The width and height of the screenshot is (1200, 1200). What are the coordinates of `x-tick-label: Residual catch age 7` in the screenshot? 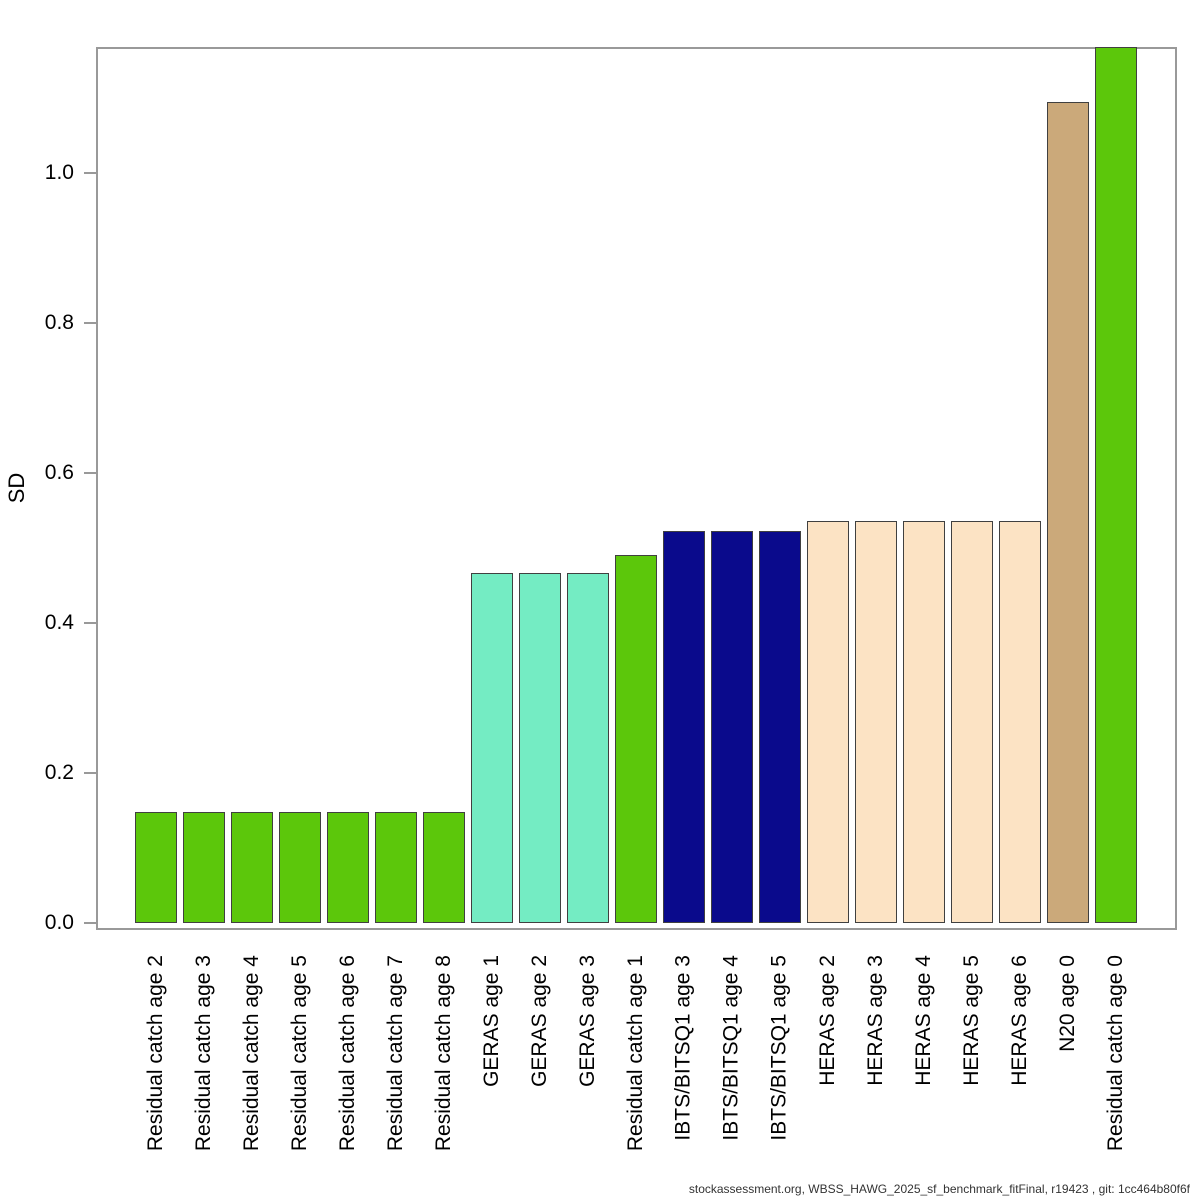 It's located at (395, 1053).